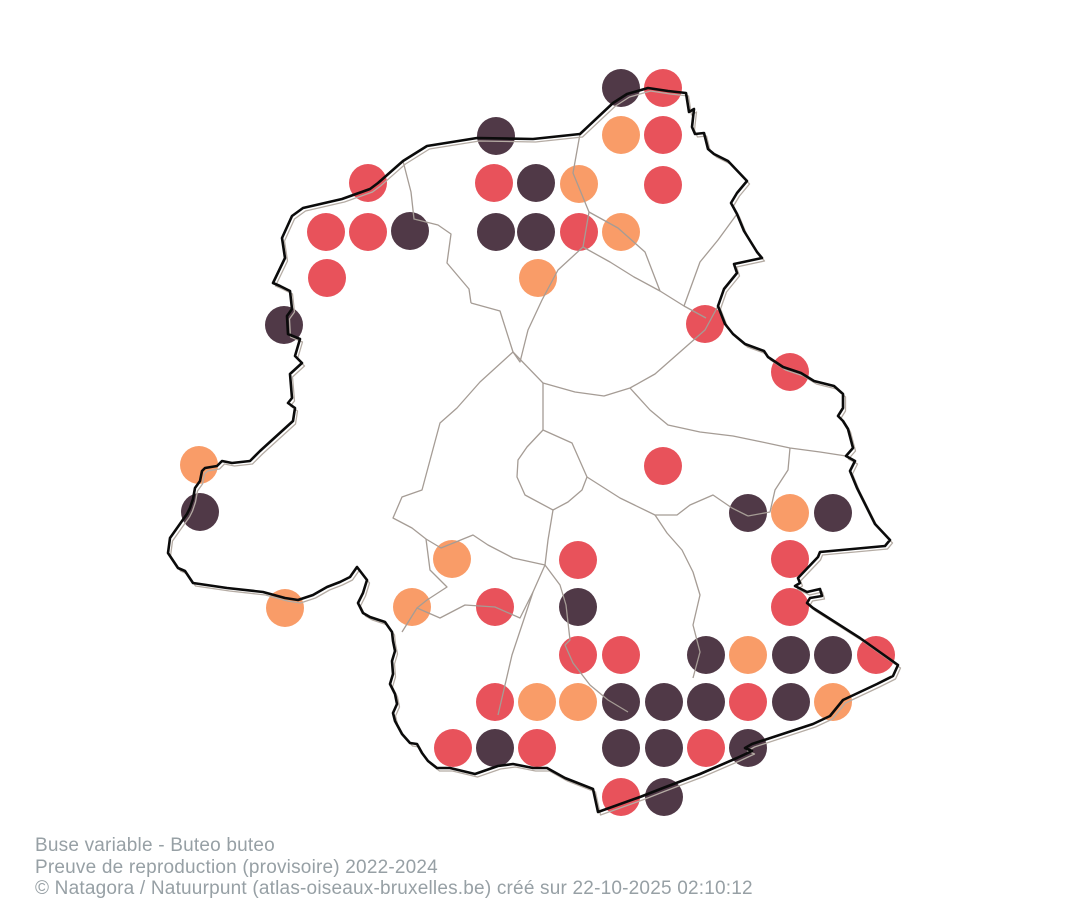 This screenshot has height=900, width=1074. What do you see at coordinates (155, 845) in the screenshot?
I see `species-title: Buse variable - Buteo buteo` at bounding box center [155, 845].